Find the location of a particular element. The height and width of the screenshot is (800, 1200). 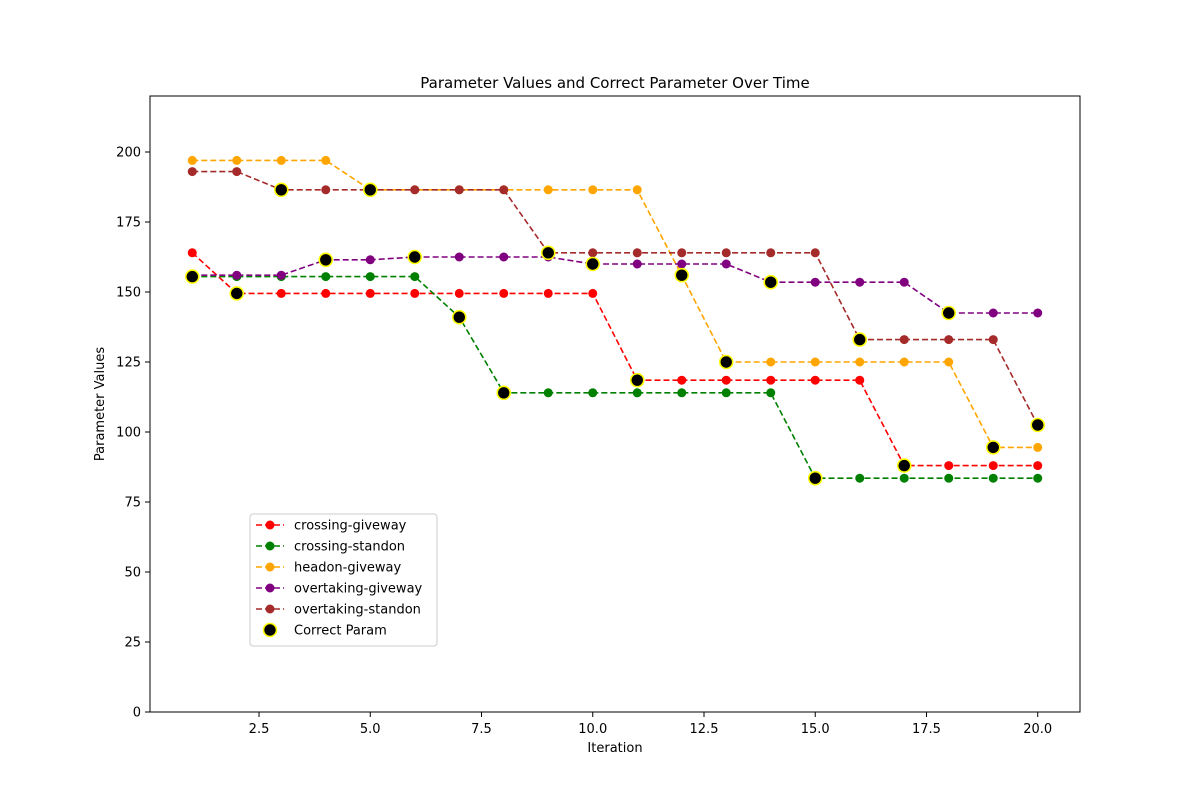

x-tick-label: 2.5 is located at coordinates (259, 729).